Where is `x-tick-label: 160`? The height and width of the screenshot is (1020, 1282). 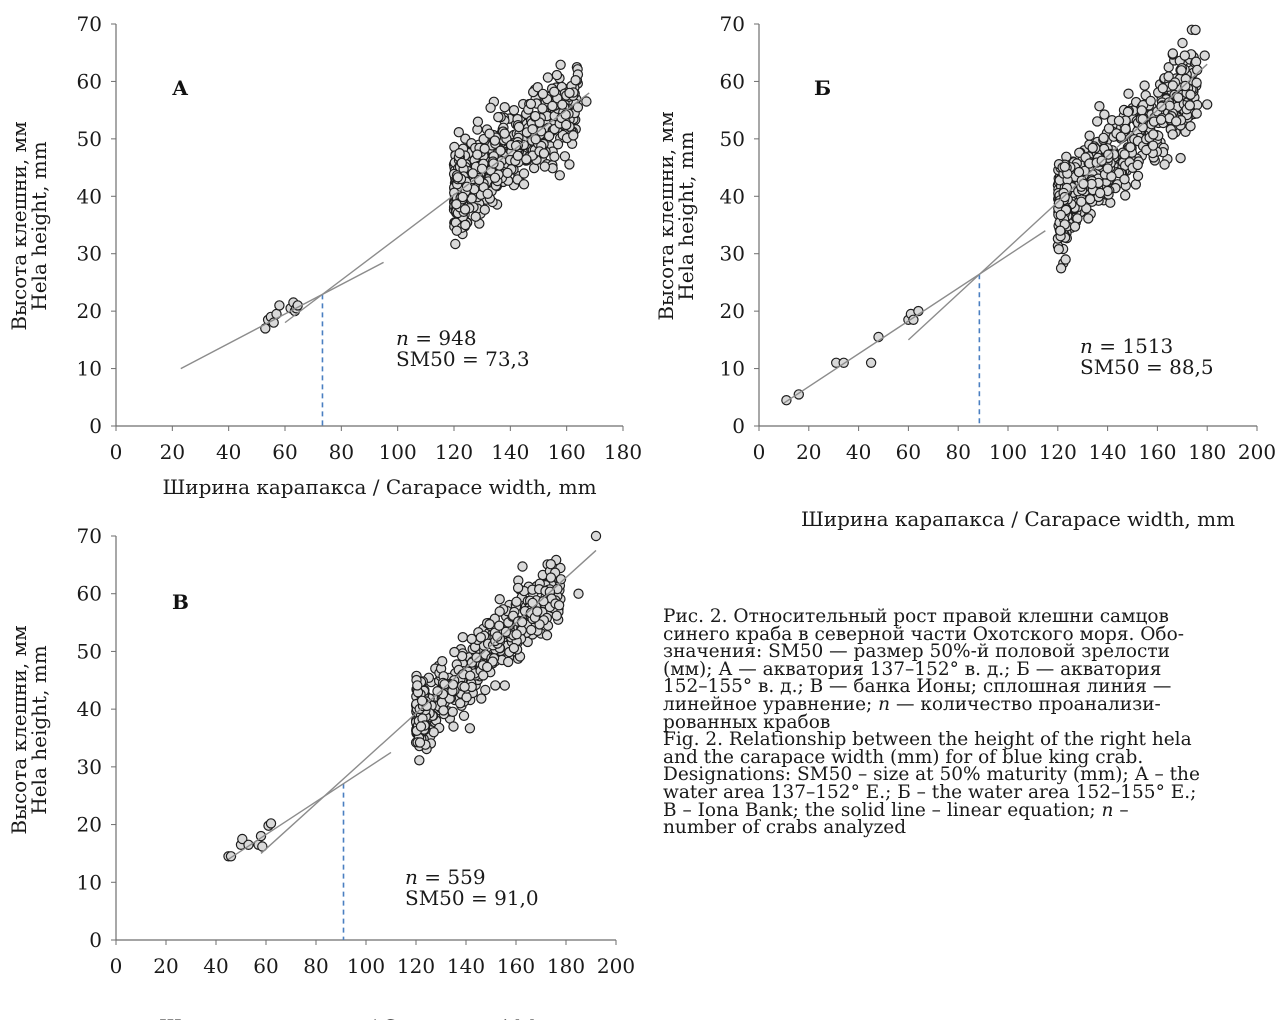 x-tick-label: 160 is located at coordinates (516, 966).